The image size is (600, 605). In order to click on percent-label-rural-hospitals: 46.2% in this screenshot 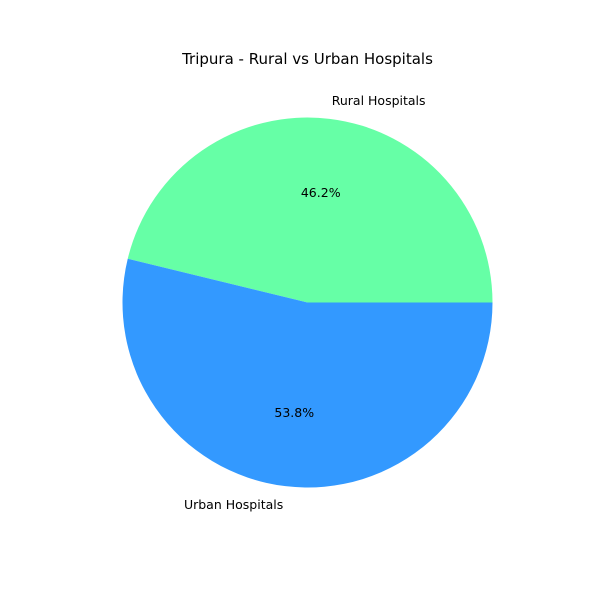, I will do `click(321, 192)`.